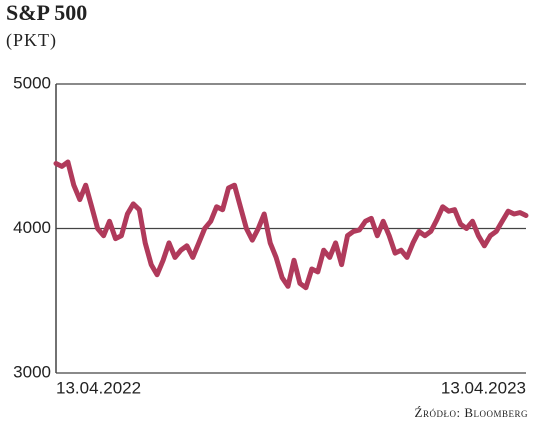 Image resolution: width=536 pixels, height=433 pixels. Describe the element at coordinates (32, 82) in the screenshot. I see `y-tick-label: 5000` at that location.